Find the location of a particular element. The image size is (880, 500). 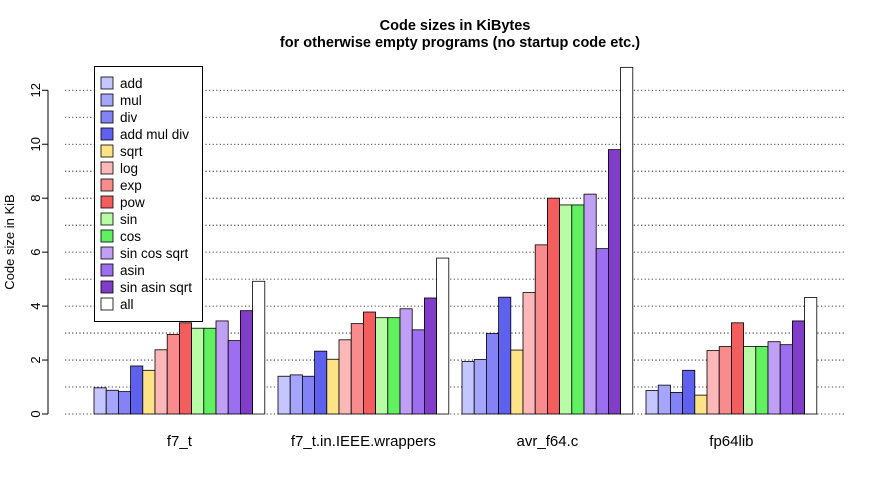

legend-box is located at coordinates (148, 194).